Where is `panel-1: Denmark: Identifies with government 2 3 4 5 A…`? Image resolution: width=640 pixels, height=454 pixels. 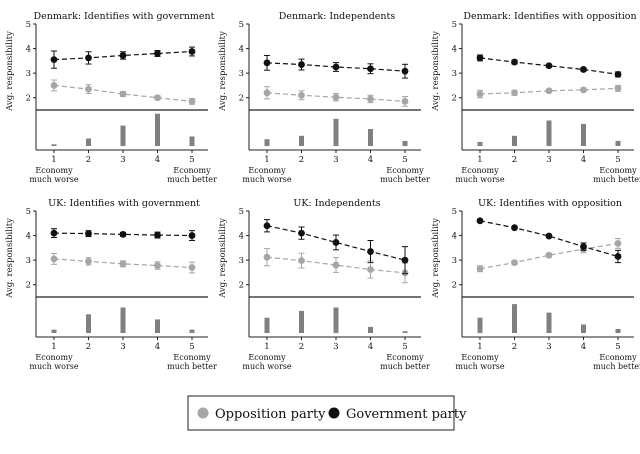 panel-1: Denmark: Identifies with government 2 3 4 5 A… is located at coordinates (111, 97).